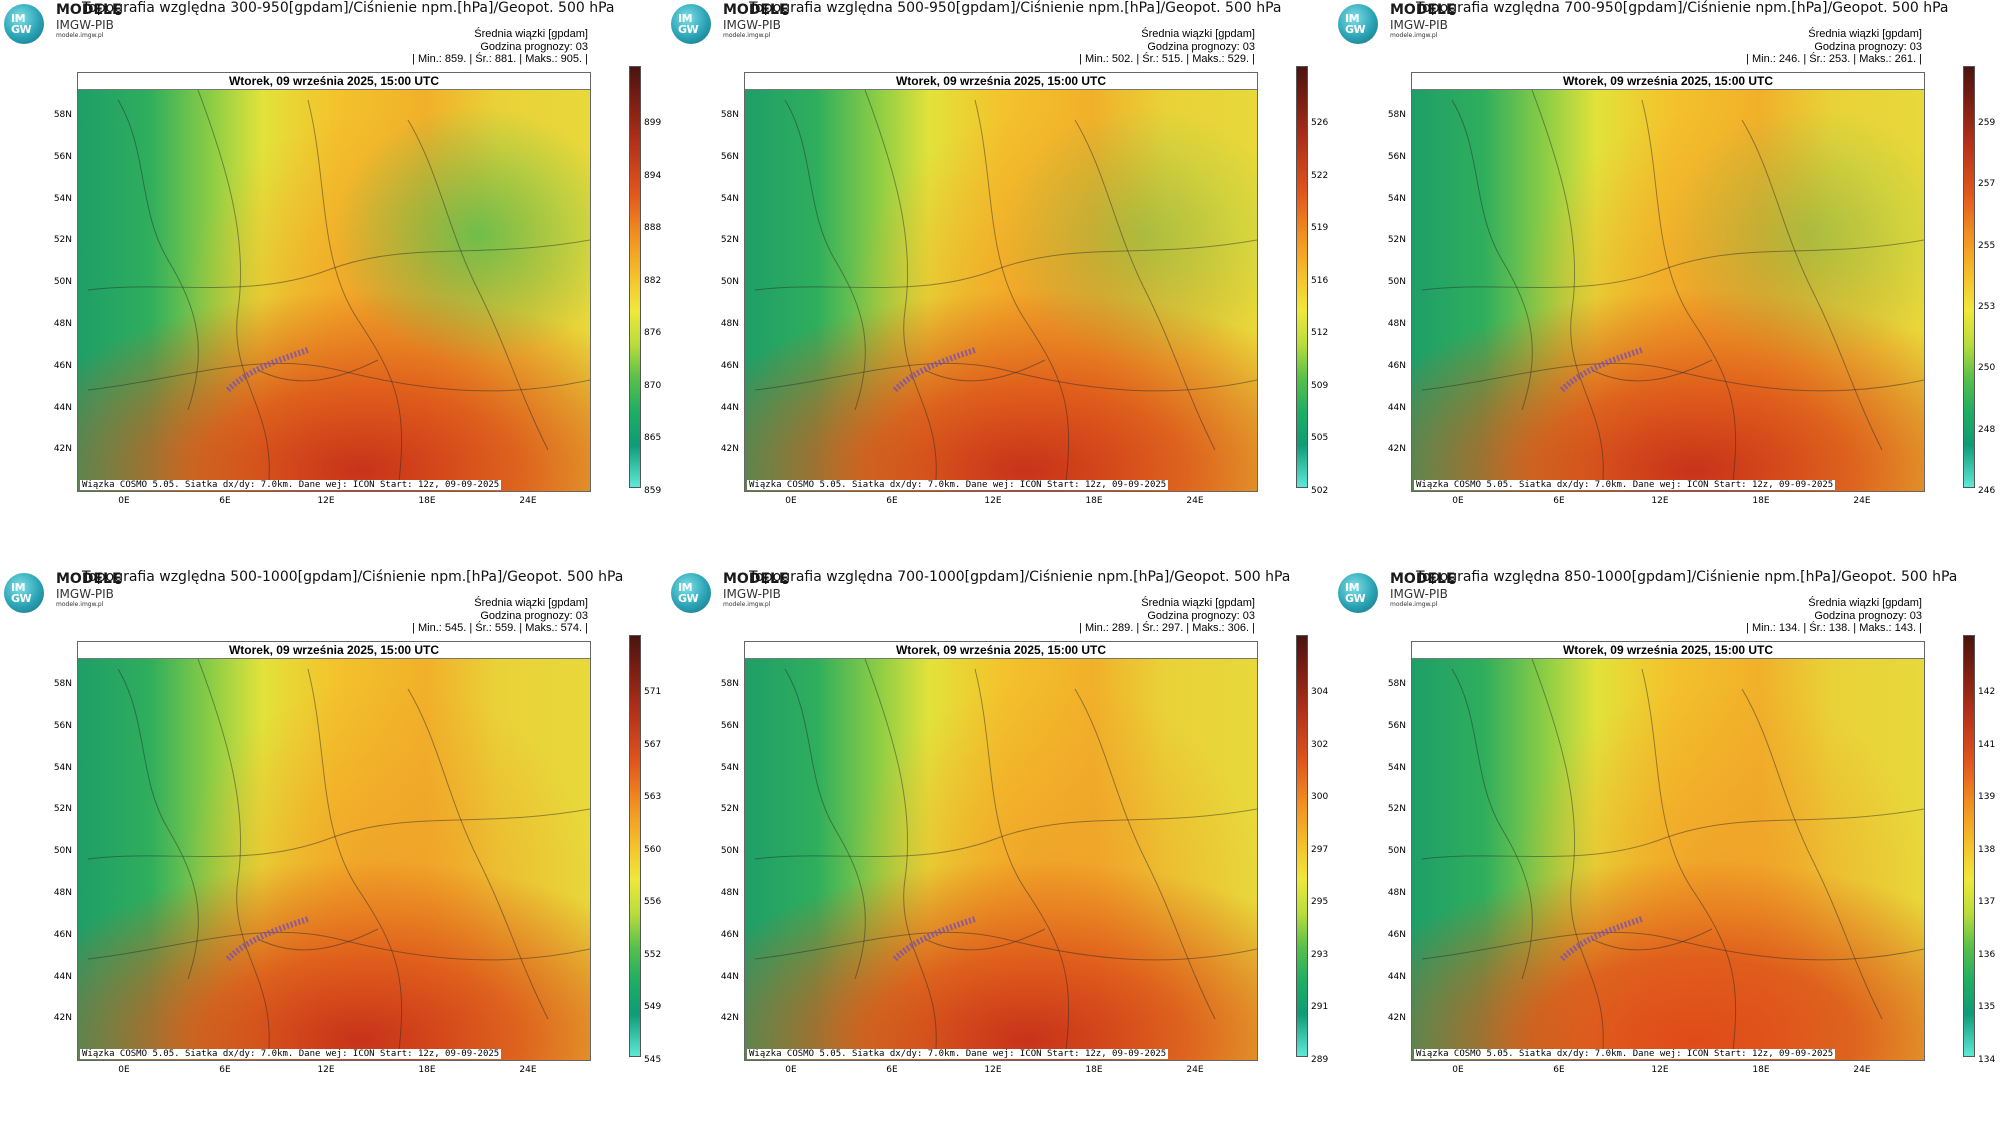 This screenshot has width=2000, height=1137. What do you see at coordinates (1320, 228) in the screenshot?
I see `scale-label: 519` at bounding box center [1320, 228].